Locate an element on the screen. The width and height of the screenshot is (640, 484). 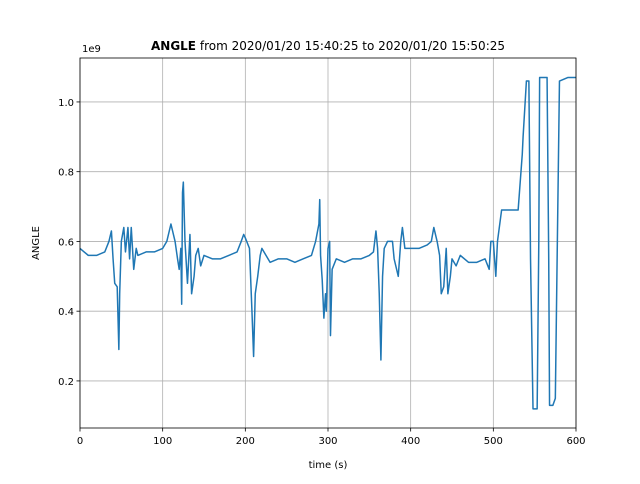
y-tick-label: 0.4 is located at coordinates (66, 312).